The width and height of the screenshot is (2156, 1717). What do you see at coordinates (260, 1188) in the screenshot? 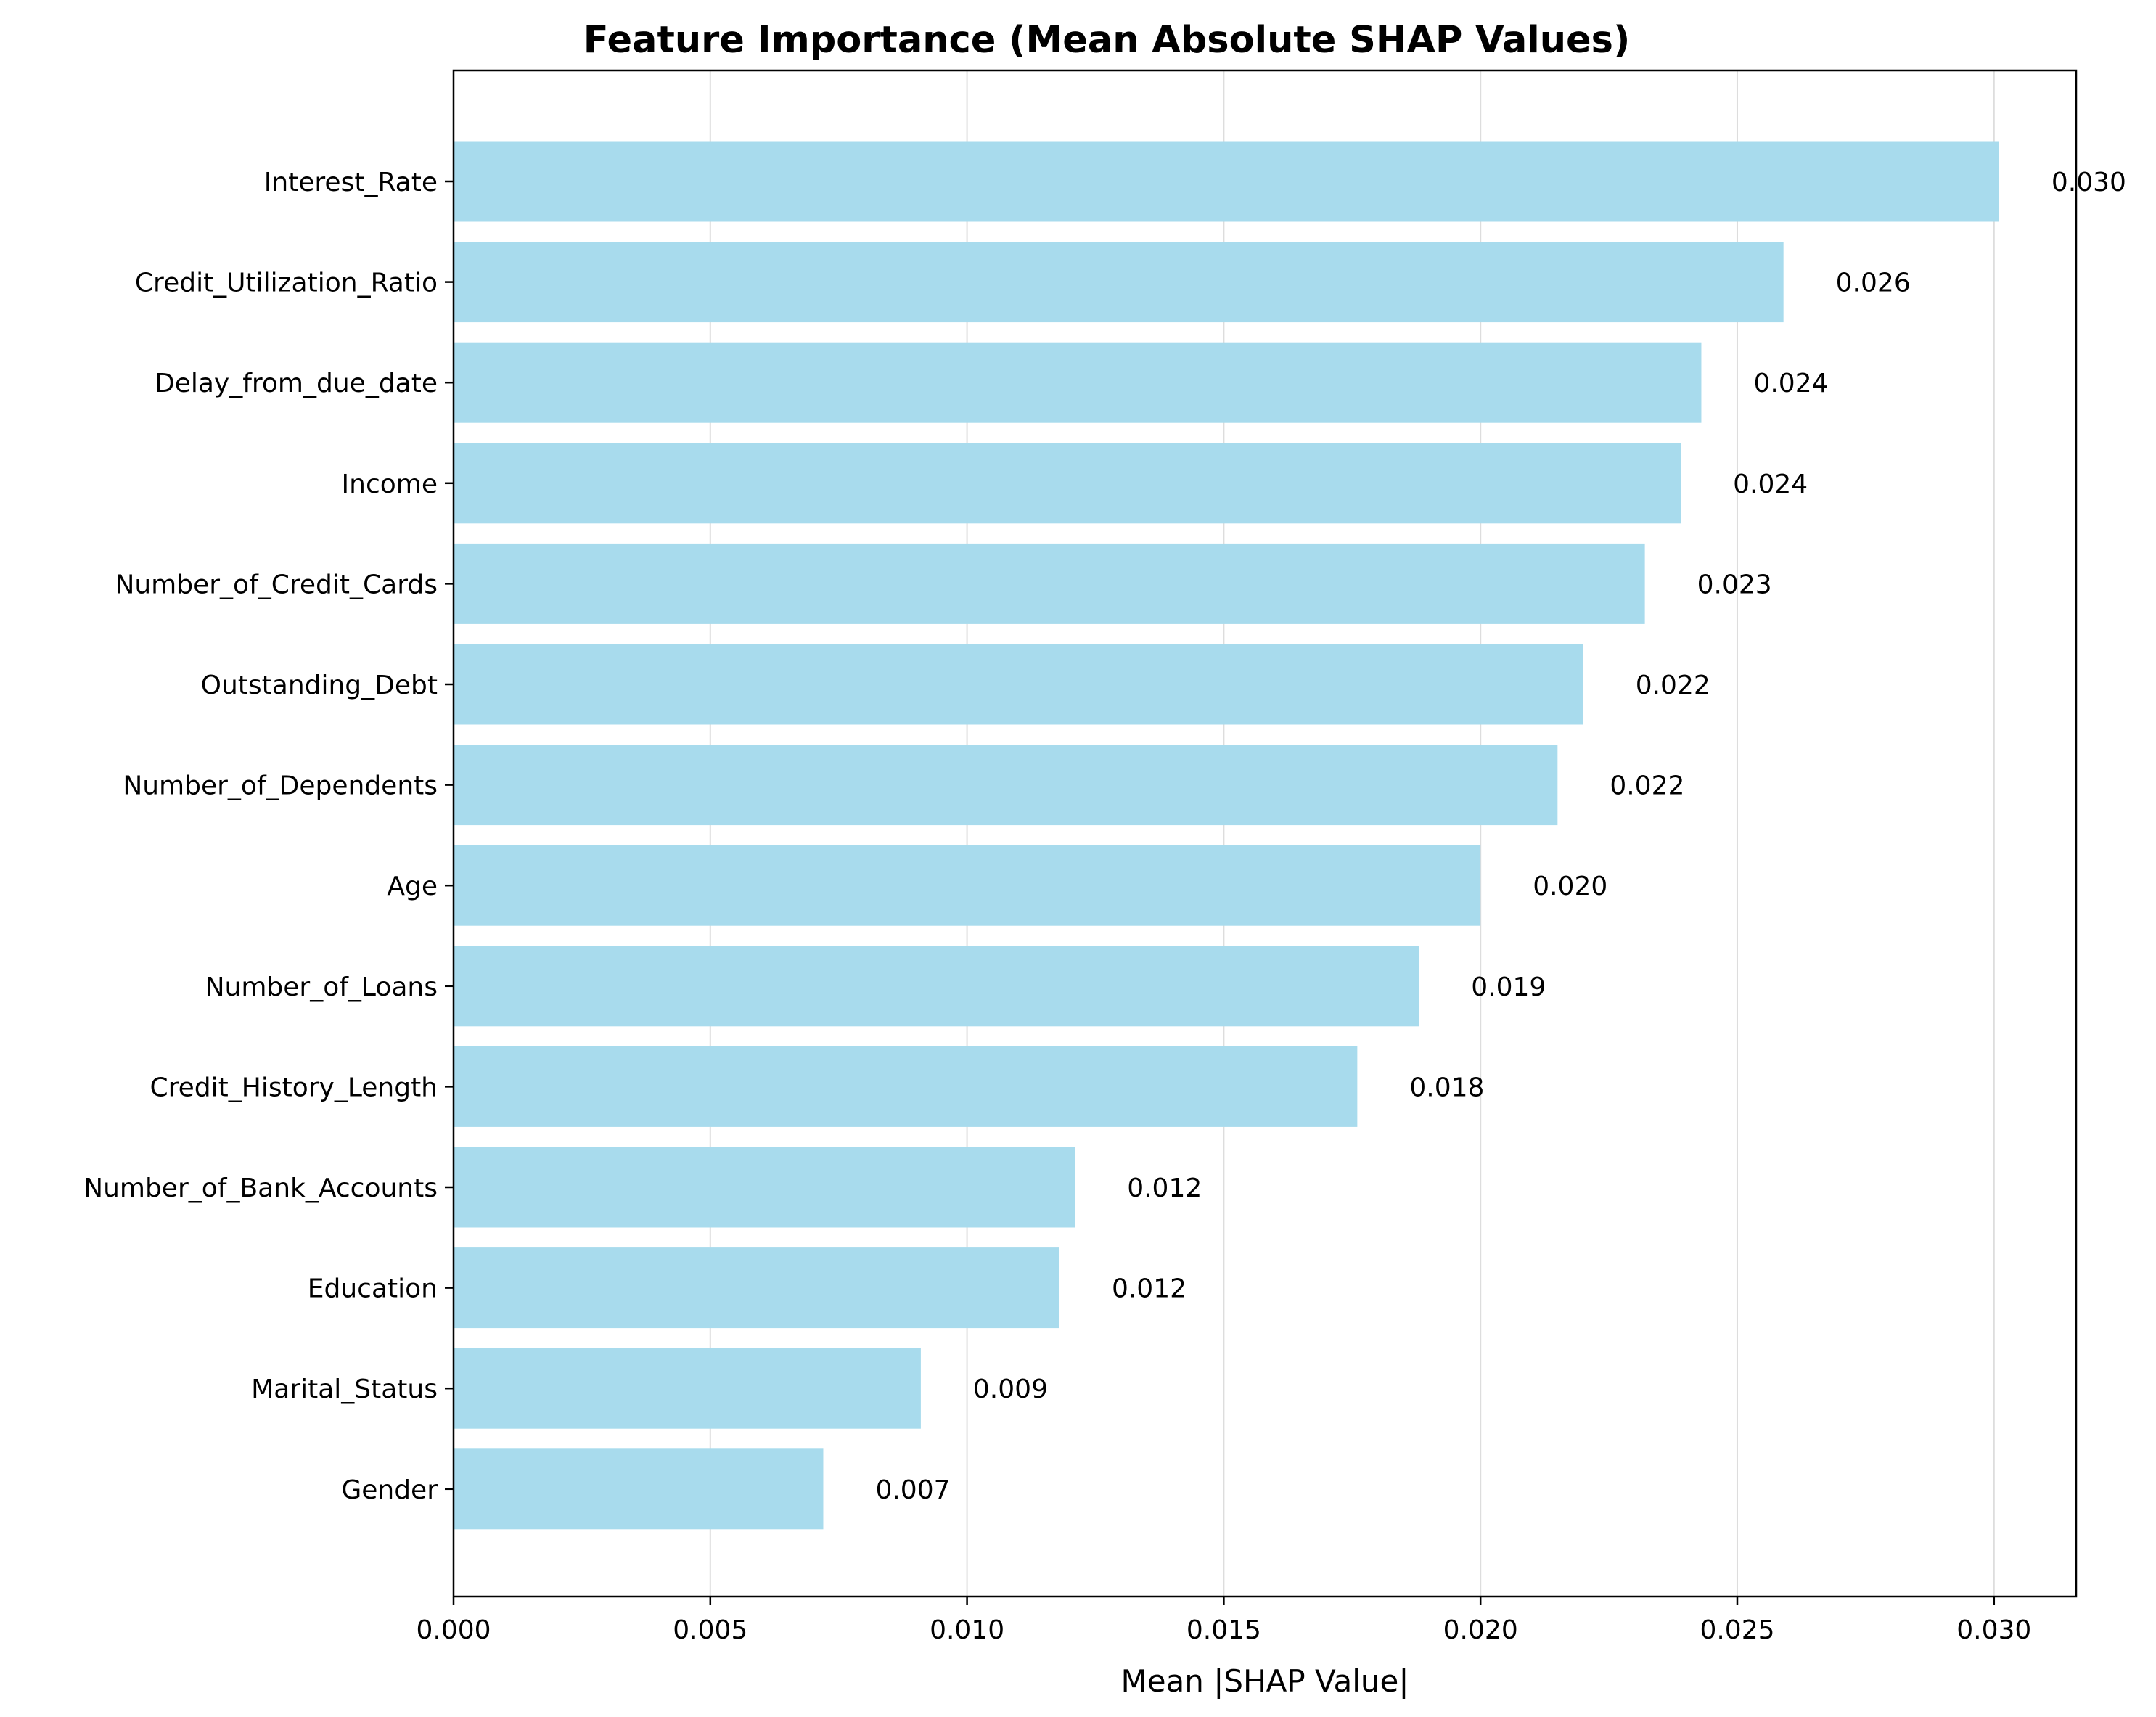
I see `y-tick-label: Number_of_Bank_Accounts` at bounding box center [260, 1188].